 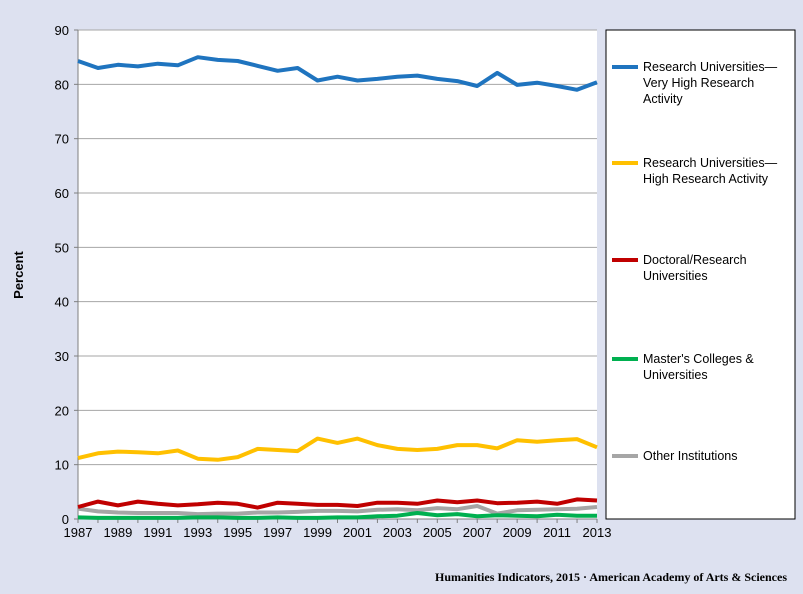 I want to click on y-tick-label: 80, so click(x=62, y=84).